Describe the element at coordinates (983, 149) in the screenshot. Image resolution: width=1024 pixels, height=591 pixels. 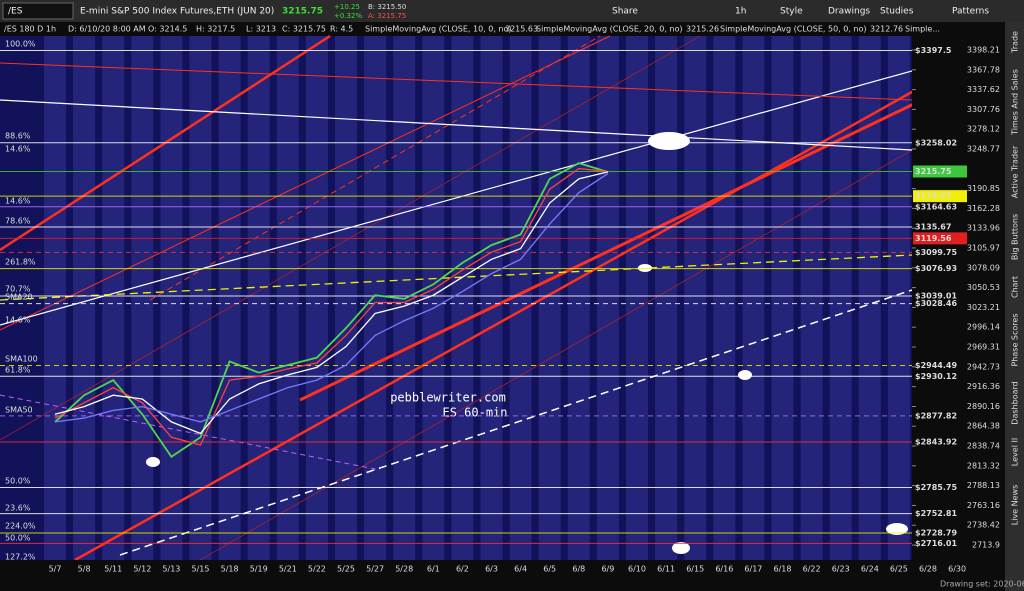
I see `y-tick-label: 3248.77` at that location.